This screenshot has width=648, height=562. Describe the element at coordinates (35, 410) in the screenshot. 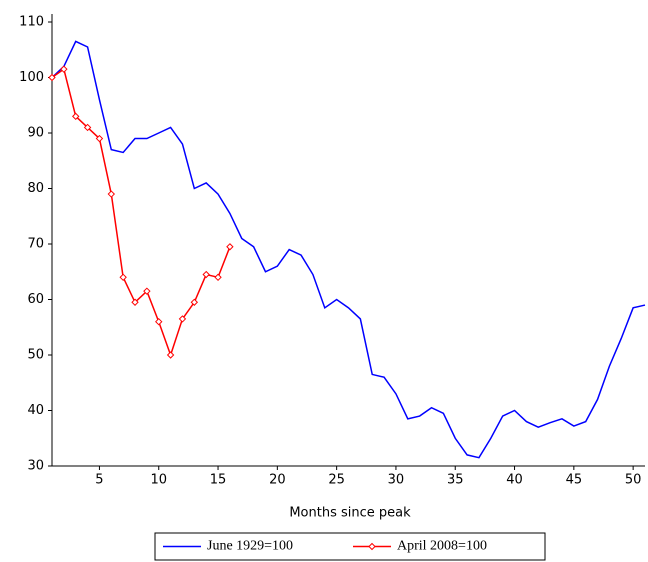

I see `y-tick-label: 40` at that location.